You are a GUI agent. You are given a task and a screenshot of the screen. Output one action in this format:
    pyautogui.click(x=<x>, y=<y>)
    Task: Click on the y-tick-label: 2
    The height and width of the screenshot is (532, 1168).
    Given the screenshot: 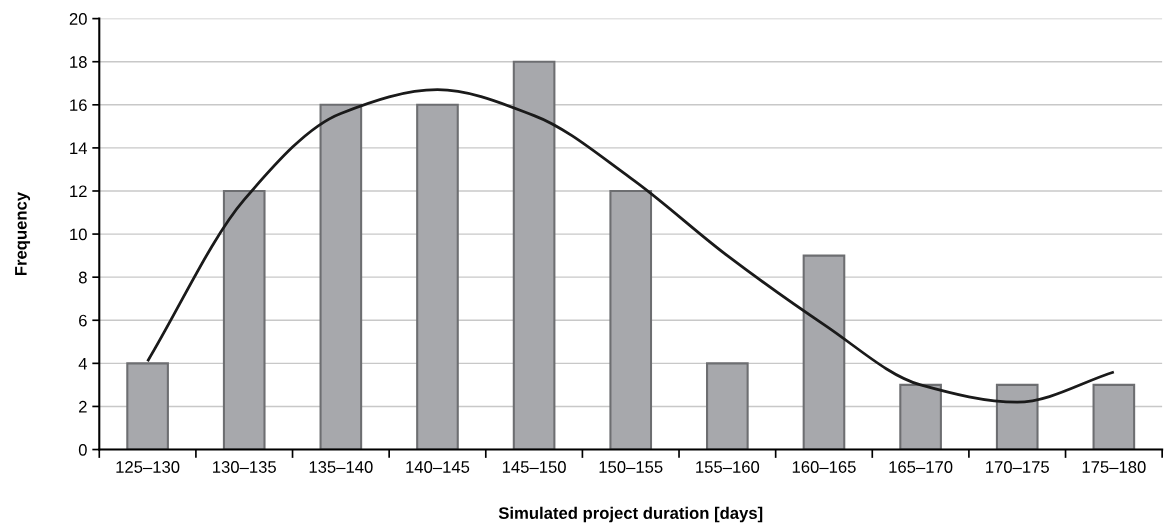 What is the action you would take?
    pyautogui.click(x=83, y=406)
    